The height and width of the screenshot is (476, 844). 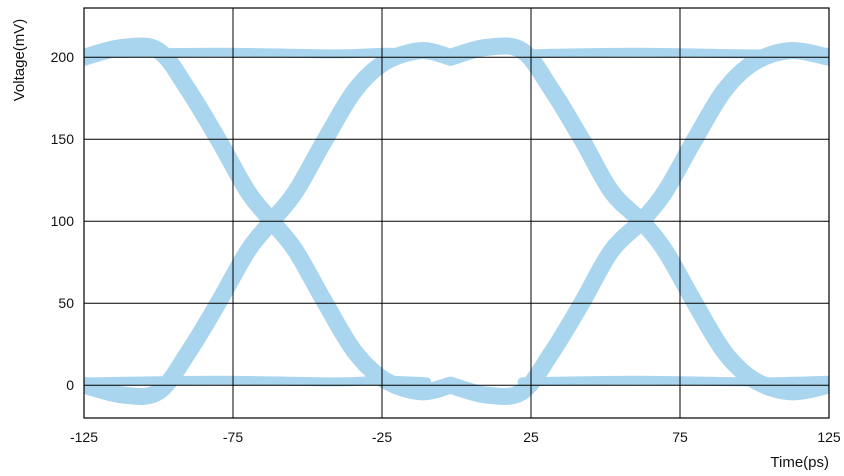 What do you see at coordinates (531, 437) in the screenshot?
I see `x-tick-label: 25` at bounding box center [531, 437].